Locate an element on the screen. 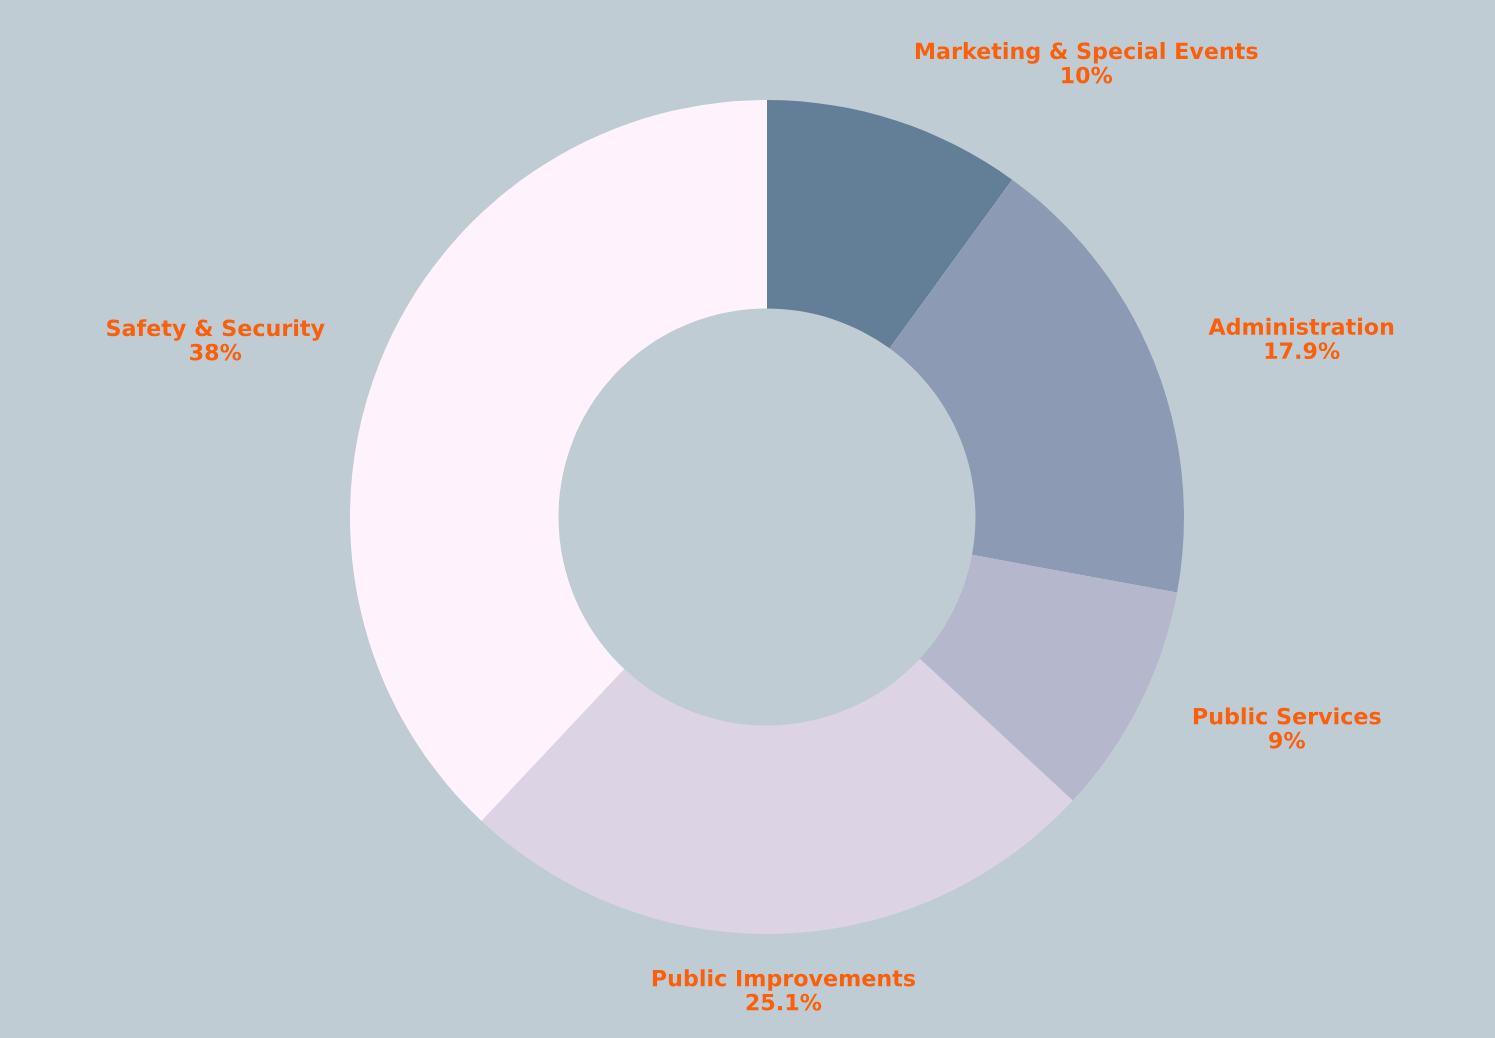 The image size is (1495, 1038). slice-label: Administration is located at coordinates (1301, 326).